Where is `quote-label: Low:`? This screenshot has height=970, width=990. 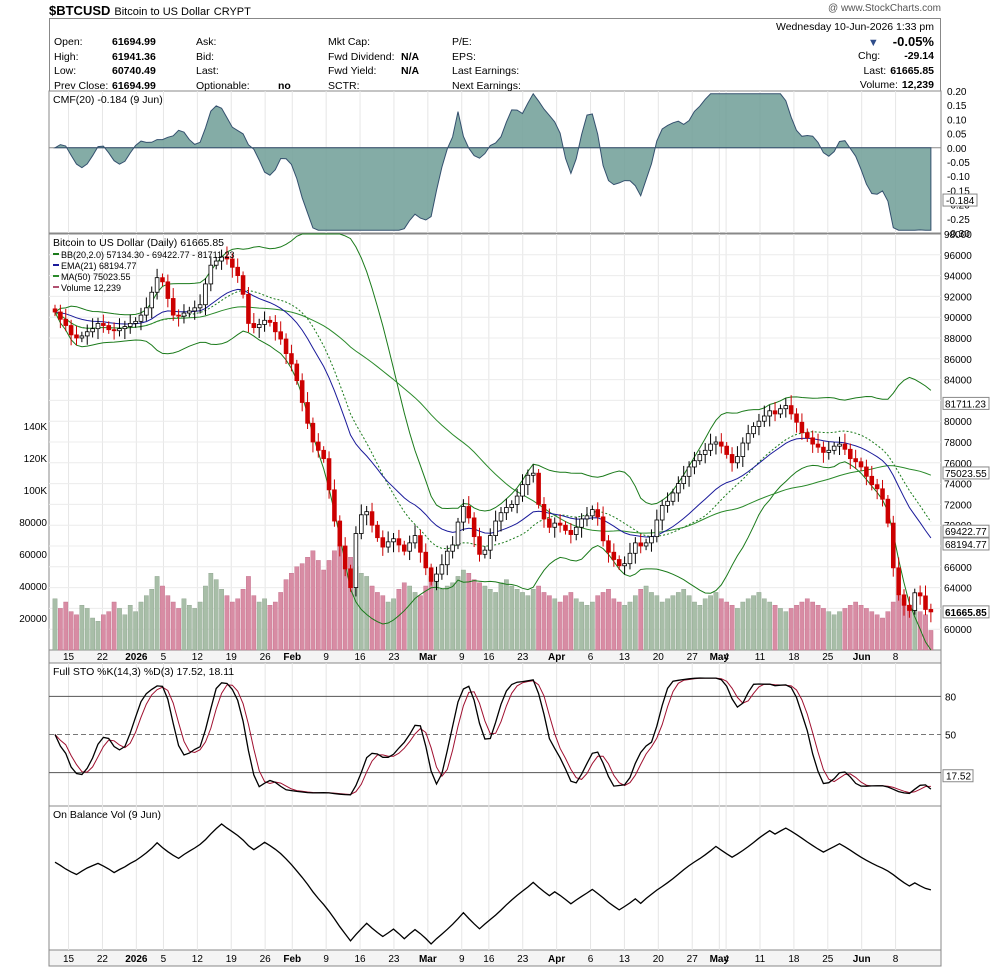
quote-label: Low: is located at coordinates (65, 71).